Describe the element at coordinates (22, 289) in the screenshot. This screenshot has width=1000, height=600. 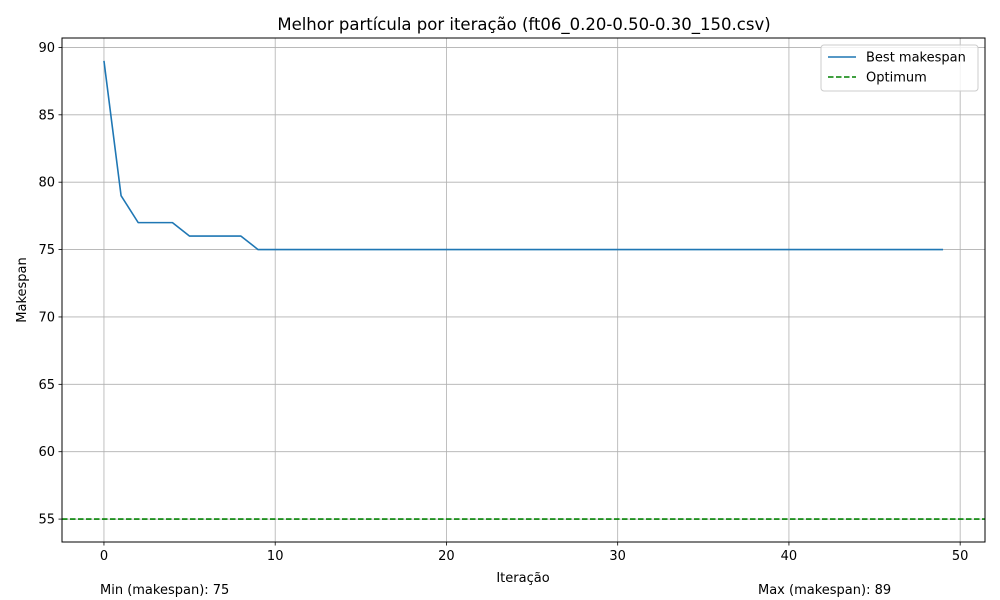
I see `y-axis-label: Makespan` at that location.